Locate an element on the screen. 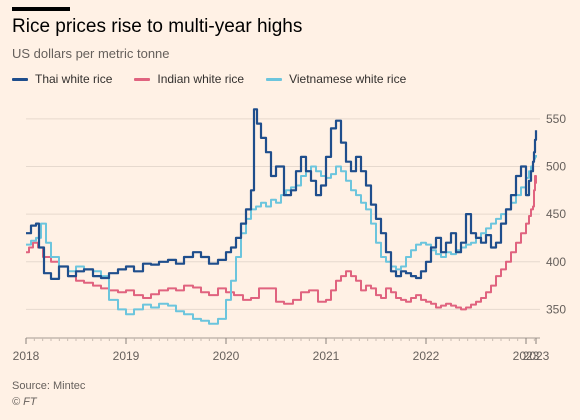 The height and width of the screenshot is (420, 580). chart-subtitle: US dollars per metric tonne is located at coordinates (91, 53).